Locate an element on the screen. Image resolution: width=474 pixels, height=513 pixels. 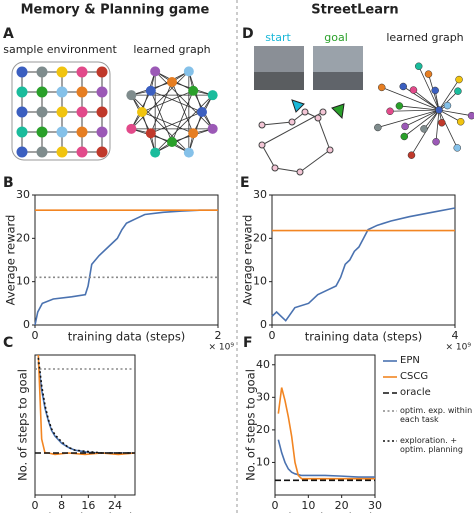
plot-frame is located at coordinates (85, 425).